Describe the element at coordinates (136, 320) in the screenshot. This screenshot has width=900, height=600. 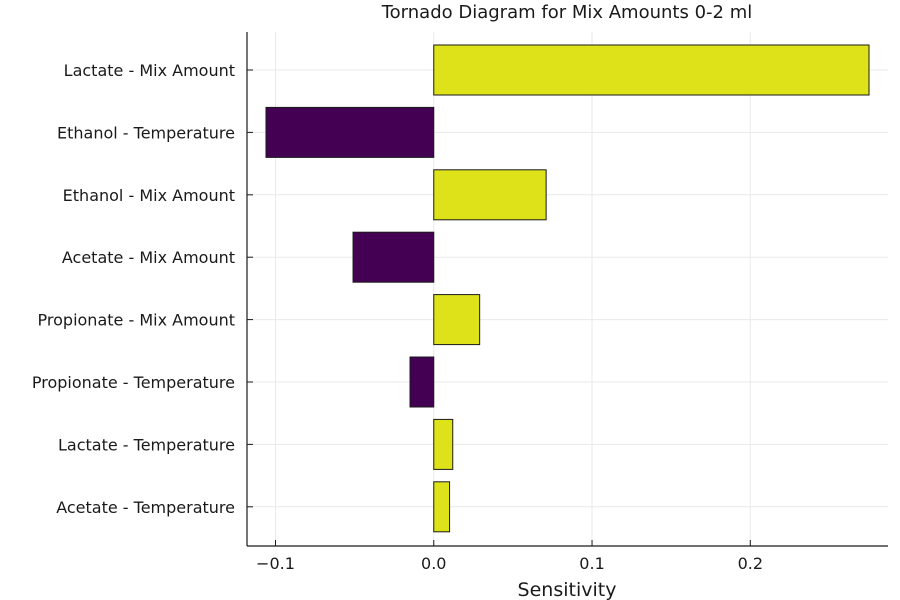
I see `y-tick-label: Propionate - Mix Amount` at that location.